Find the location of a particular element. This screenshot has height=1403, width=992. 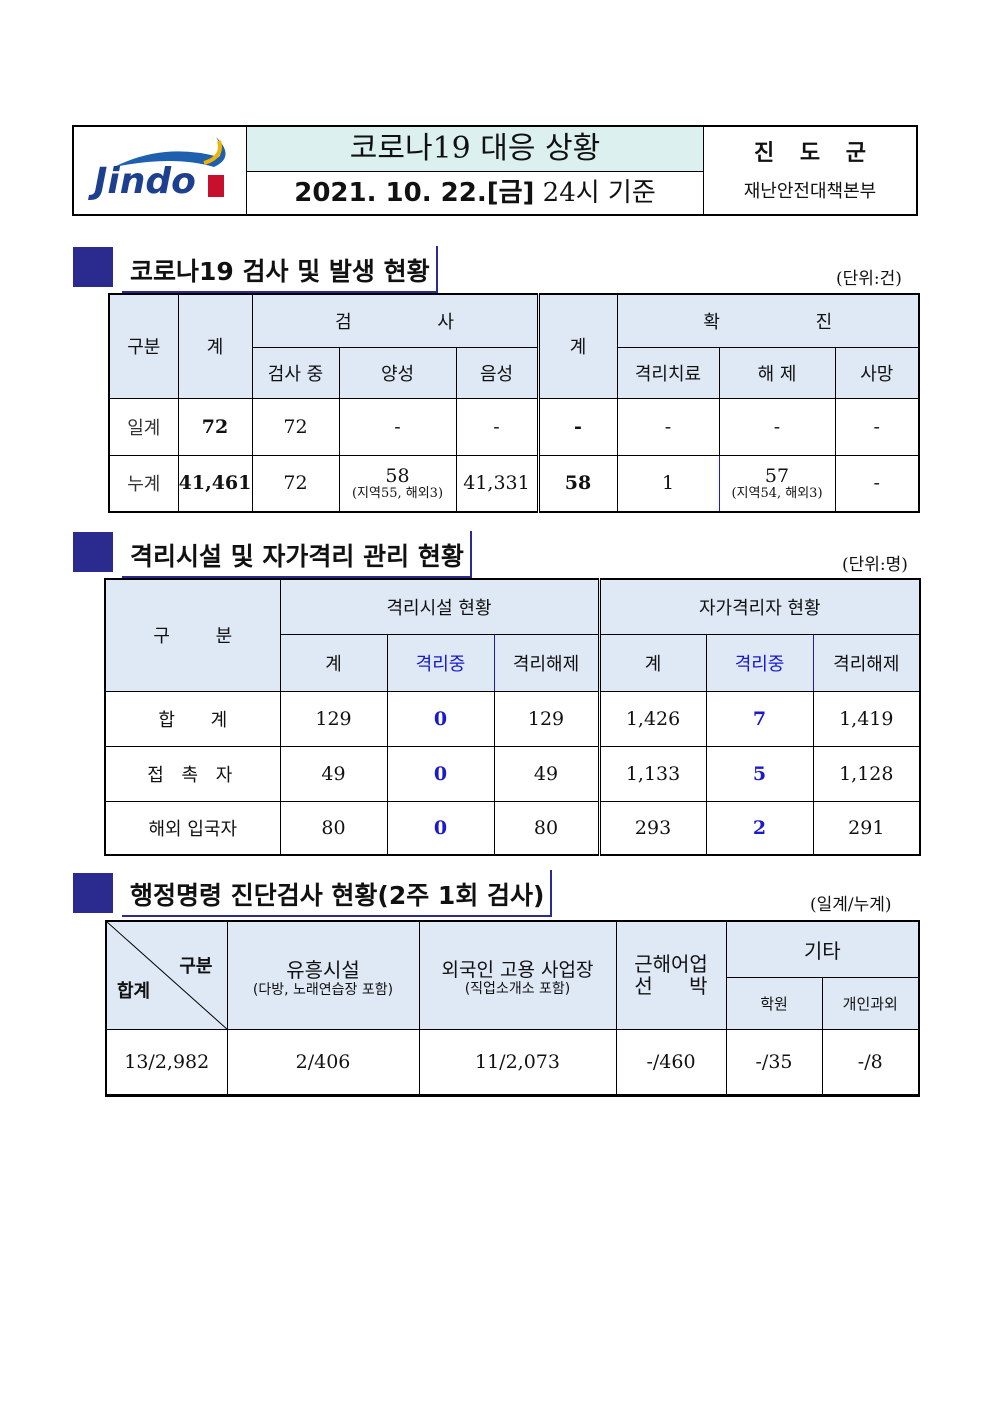

diagonal-line is located at coordinates (167, 976).